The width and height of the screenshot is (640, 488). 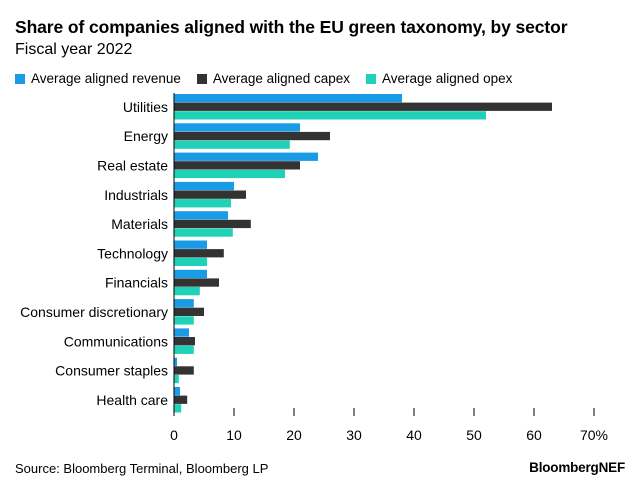 I want to click on legend-swatch-capex, so click(x=201, y=78).